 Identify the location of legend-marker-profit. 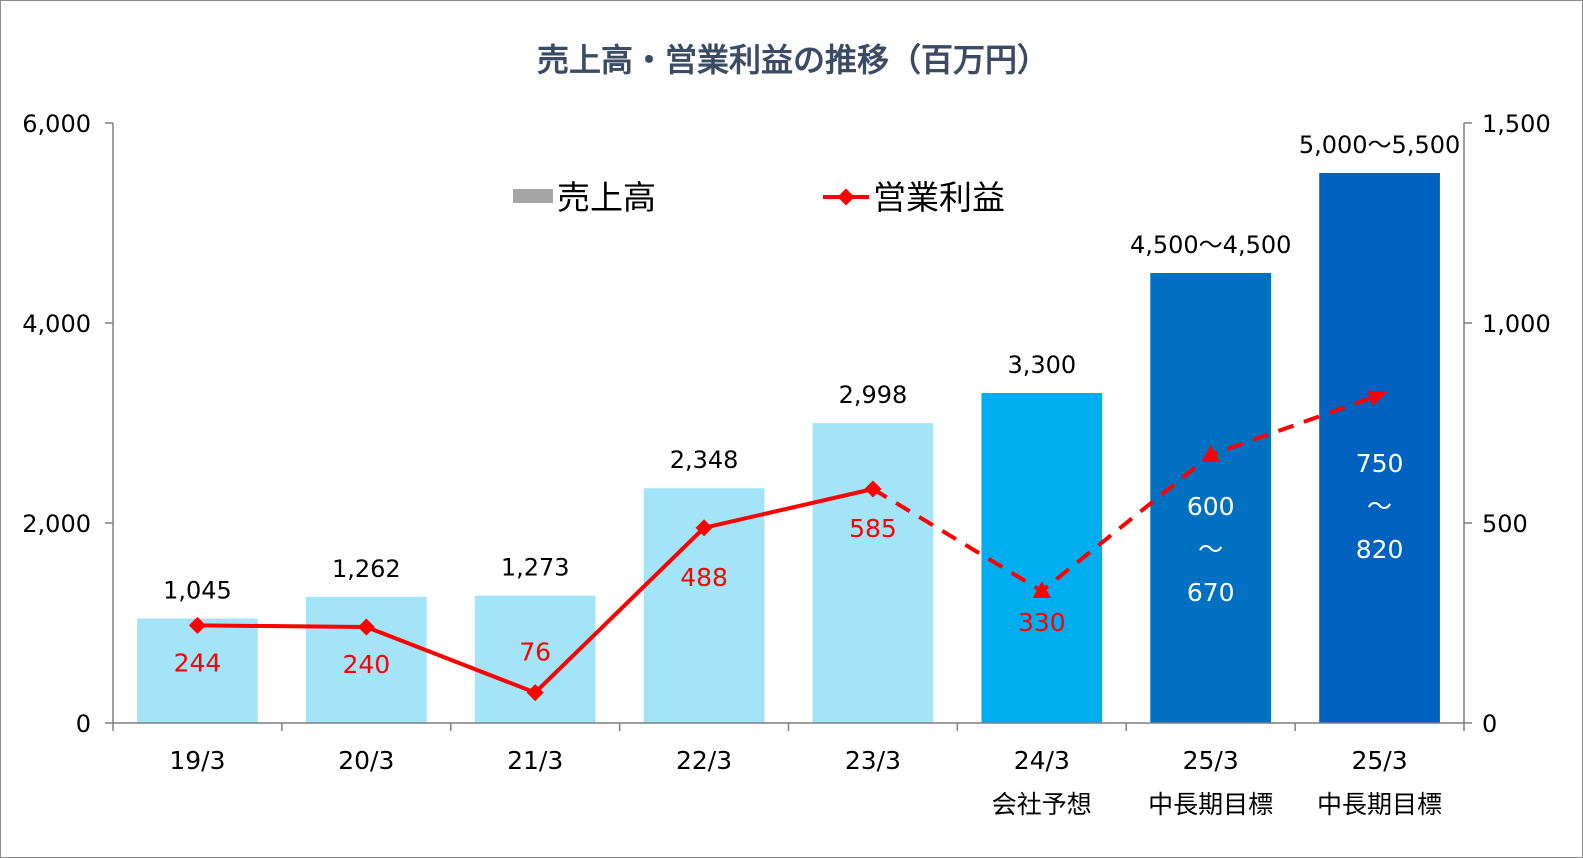
(846, 197).